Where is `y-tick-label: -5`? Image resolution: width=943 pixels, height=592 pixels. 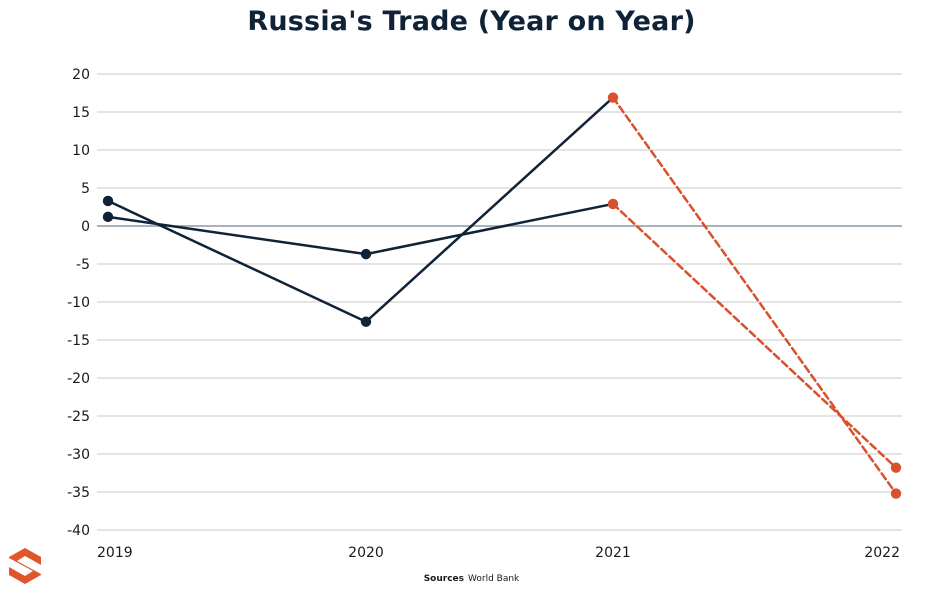
y-tick-label: -5 is located at coordinates (83, 265).